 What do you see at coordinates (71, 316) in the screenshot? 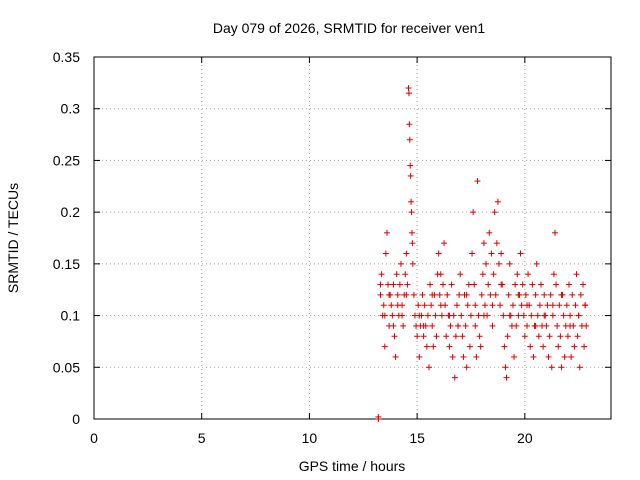
I see `y-tick-label: 0.1` at bounding box center [71, 316].